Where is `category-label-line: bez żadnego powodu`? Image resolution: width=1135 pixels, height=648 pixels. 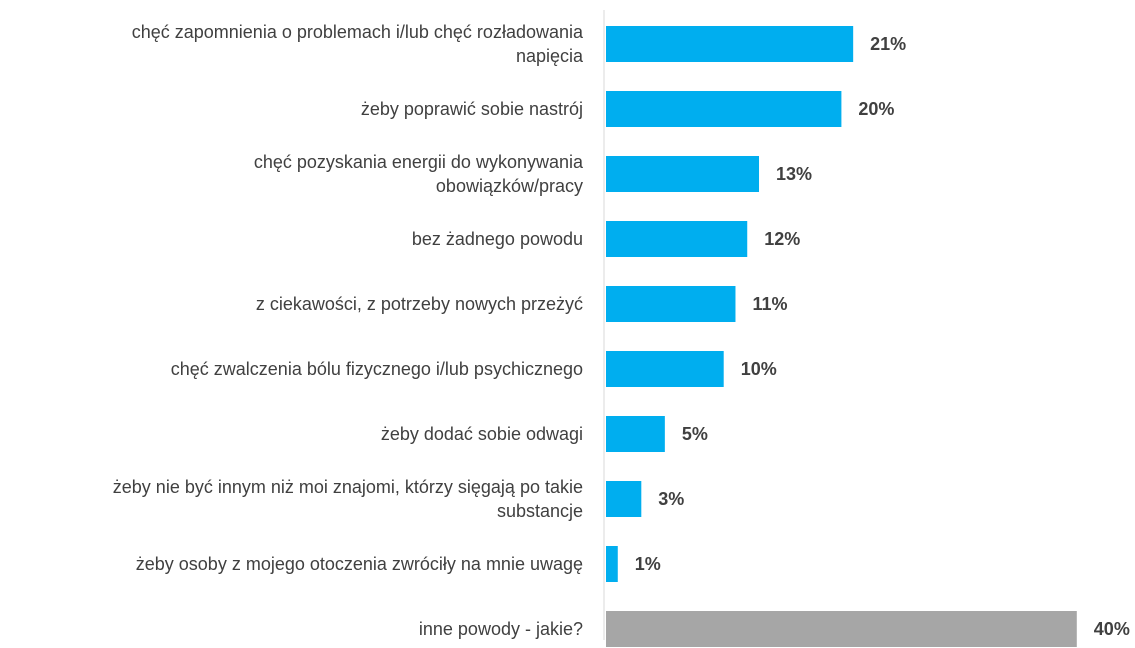 category-label-line: bez żadnego powodu is located at coordinates (497, 239).